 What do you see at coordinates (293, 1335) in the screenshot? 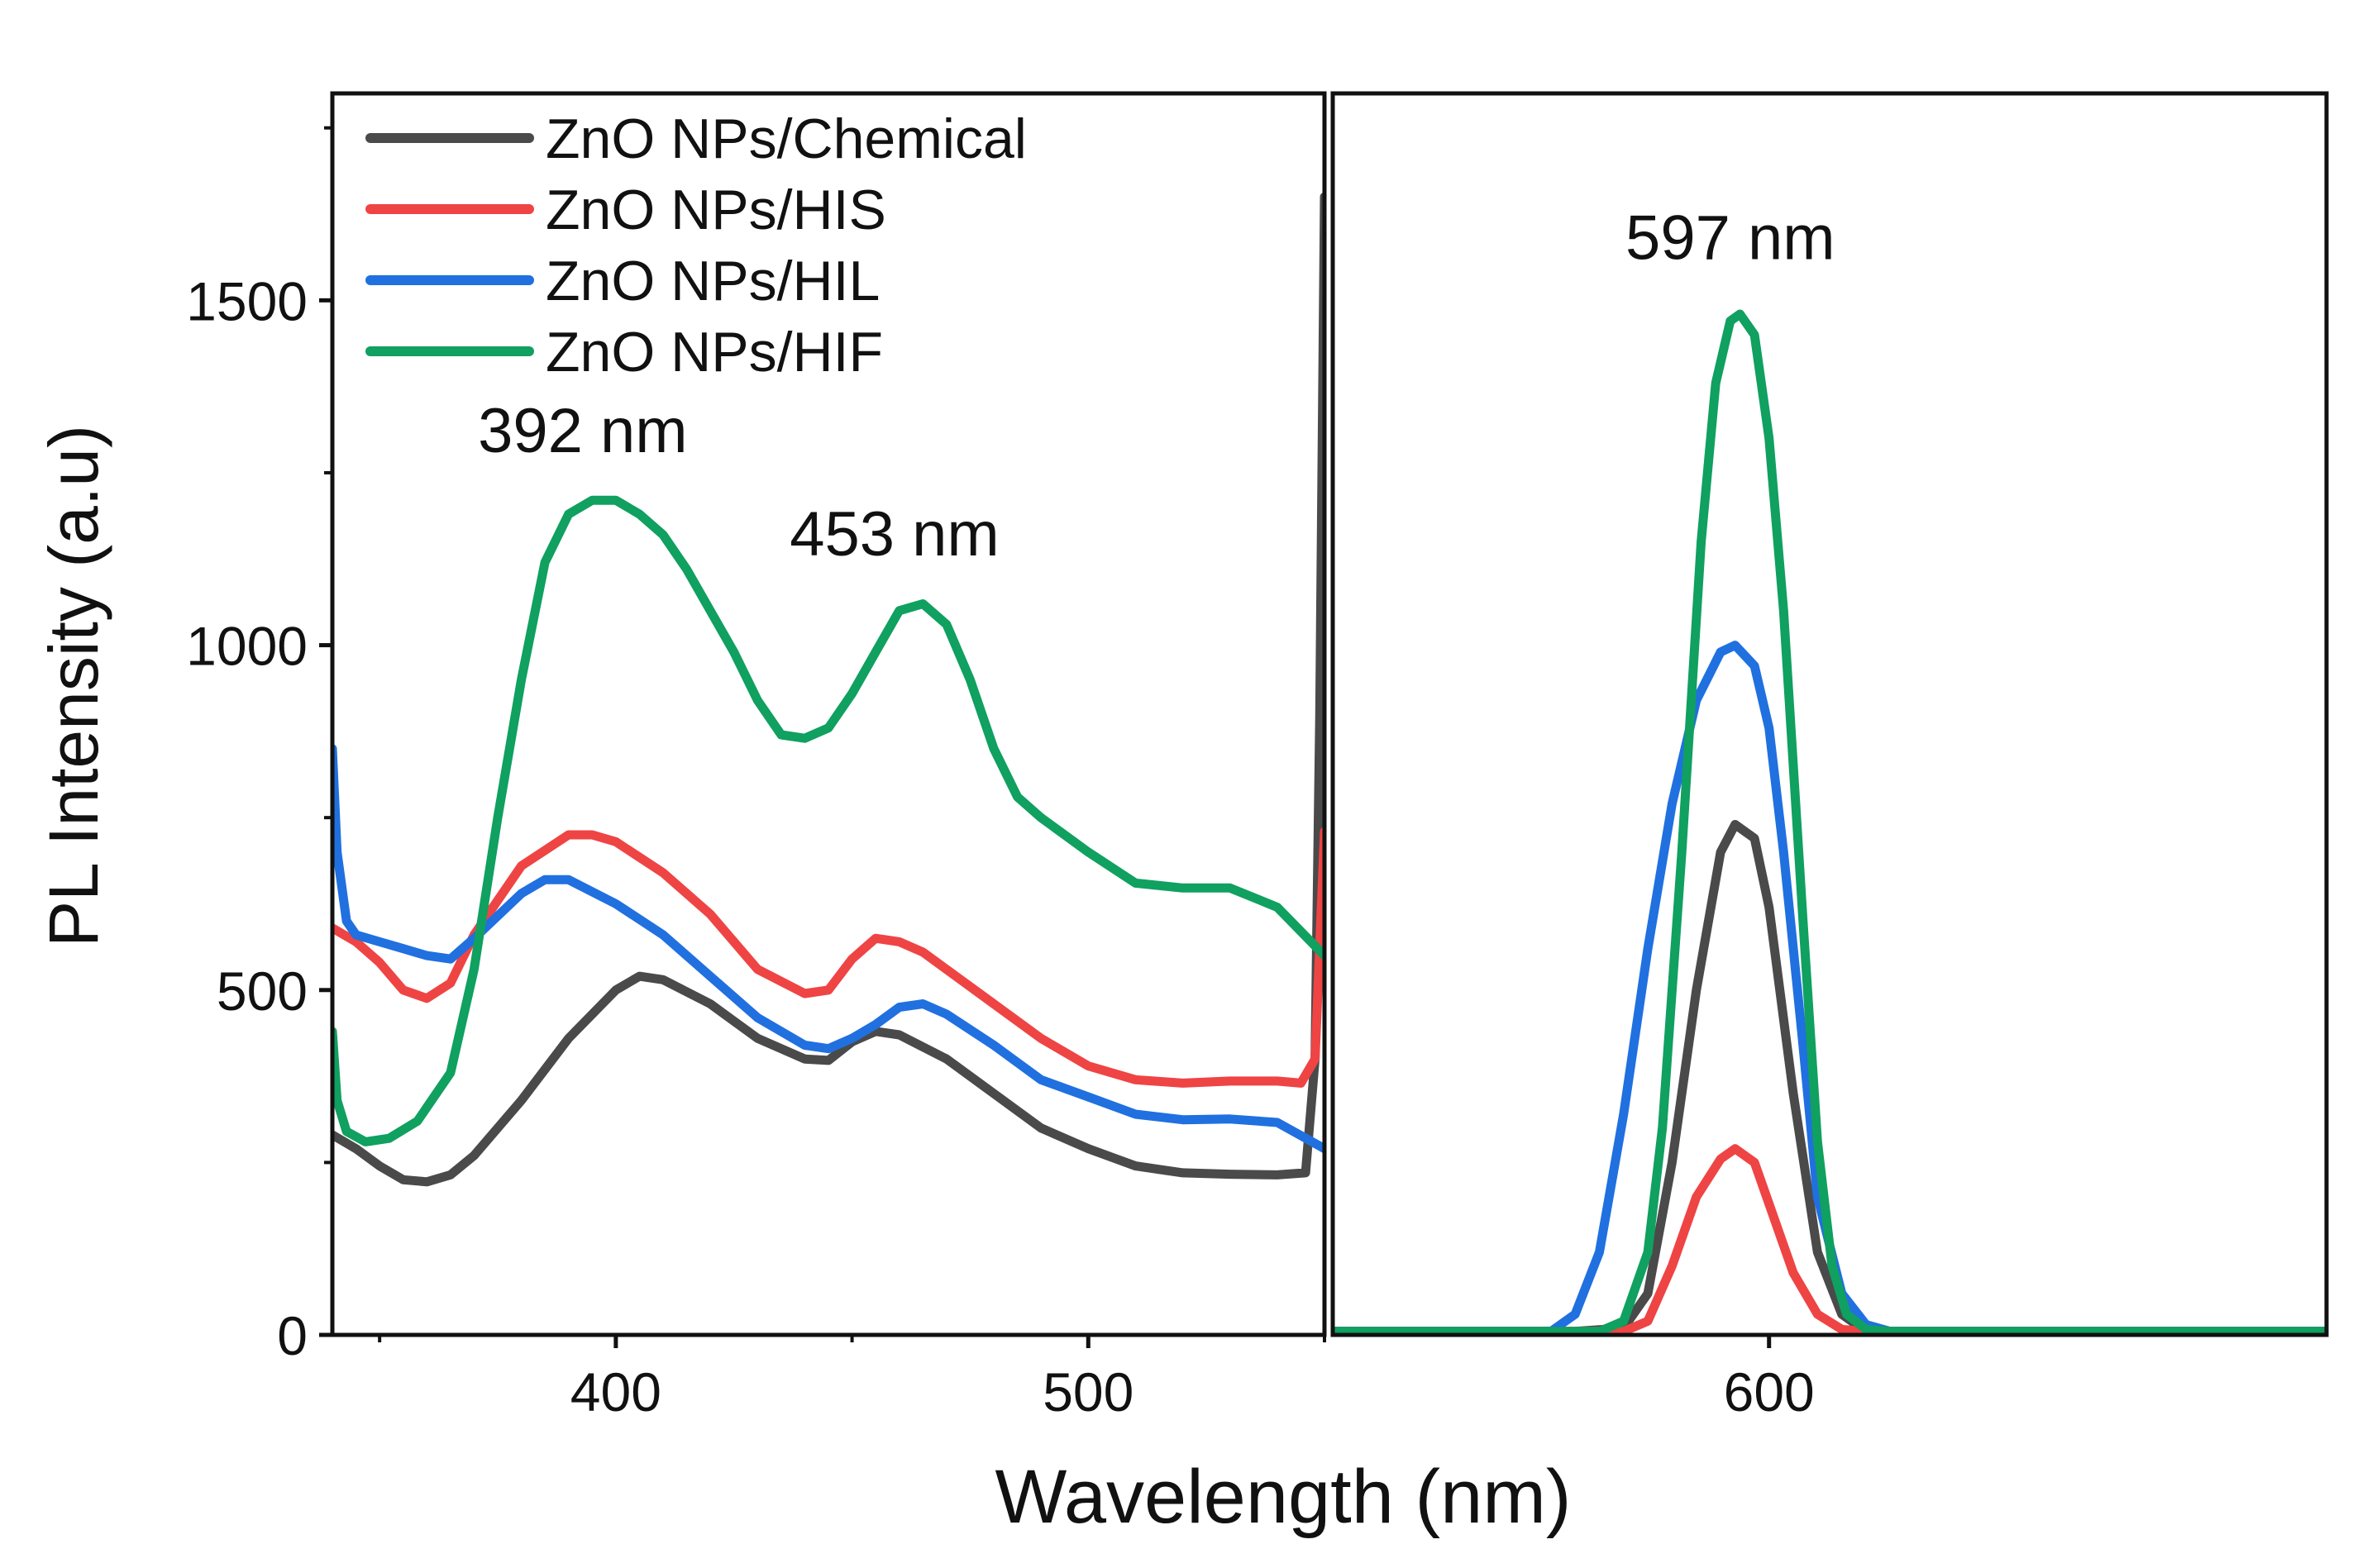
I see `y-tick-label: 0` at bounding box center [293, 1335].